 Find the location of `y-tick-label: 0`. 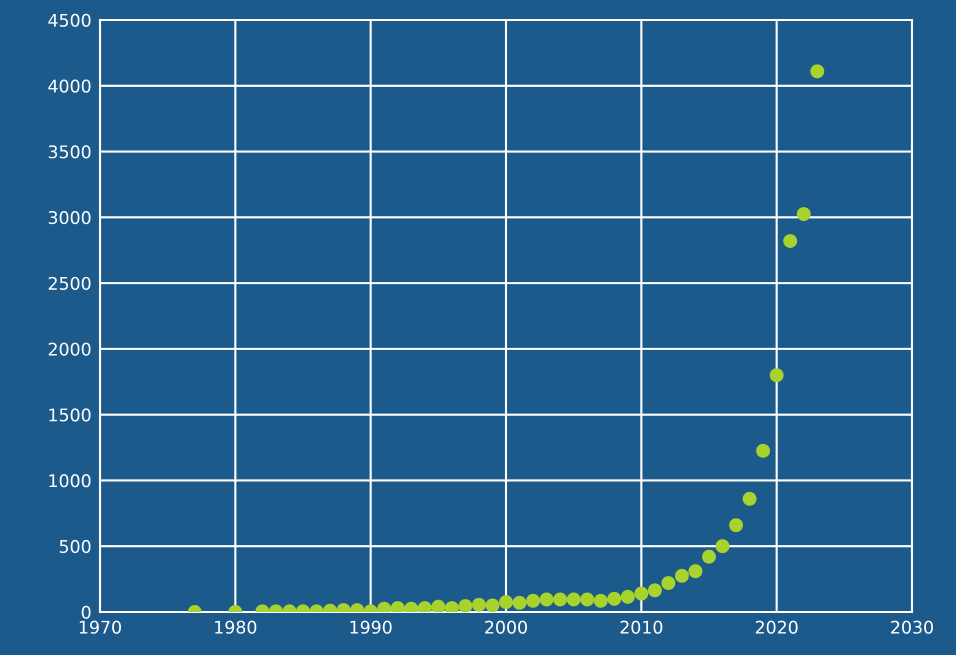

y-tick-label: 0 is located at coordinates (86, 612).